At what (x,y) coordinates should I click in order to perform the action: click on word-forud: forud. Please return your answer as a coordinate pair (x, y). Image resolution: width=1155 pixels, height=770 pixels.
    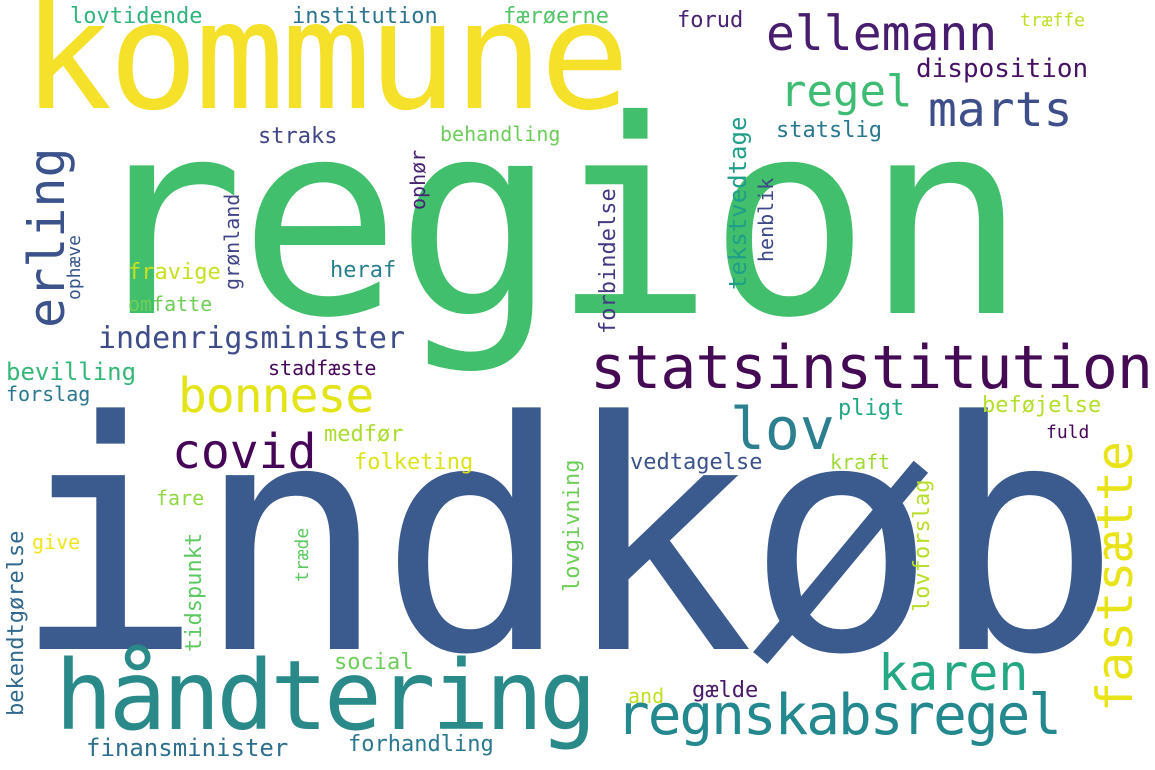
    Looking at the image, I should click on (710, 20).